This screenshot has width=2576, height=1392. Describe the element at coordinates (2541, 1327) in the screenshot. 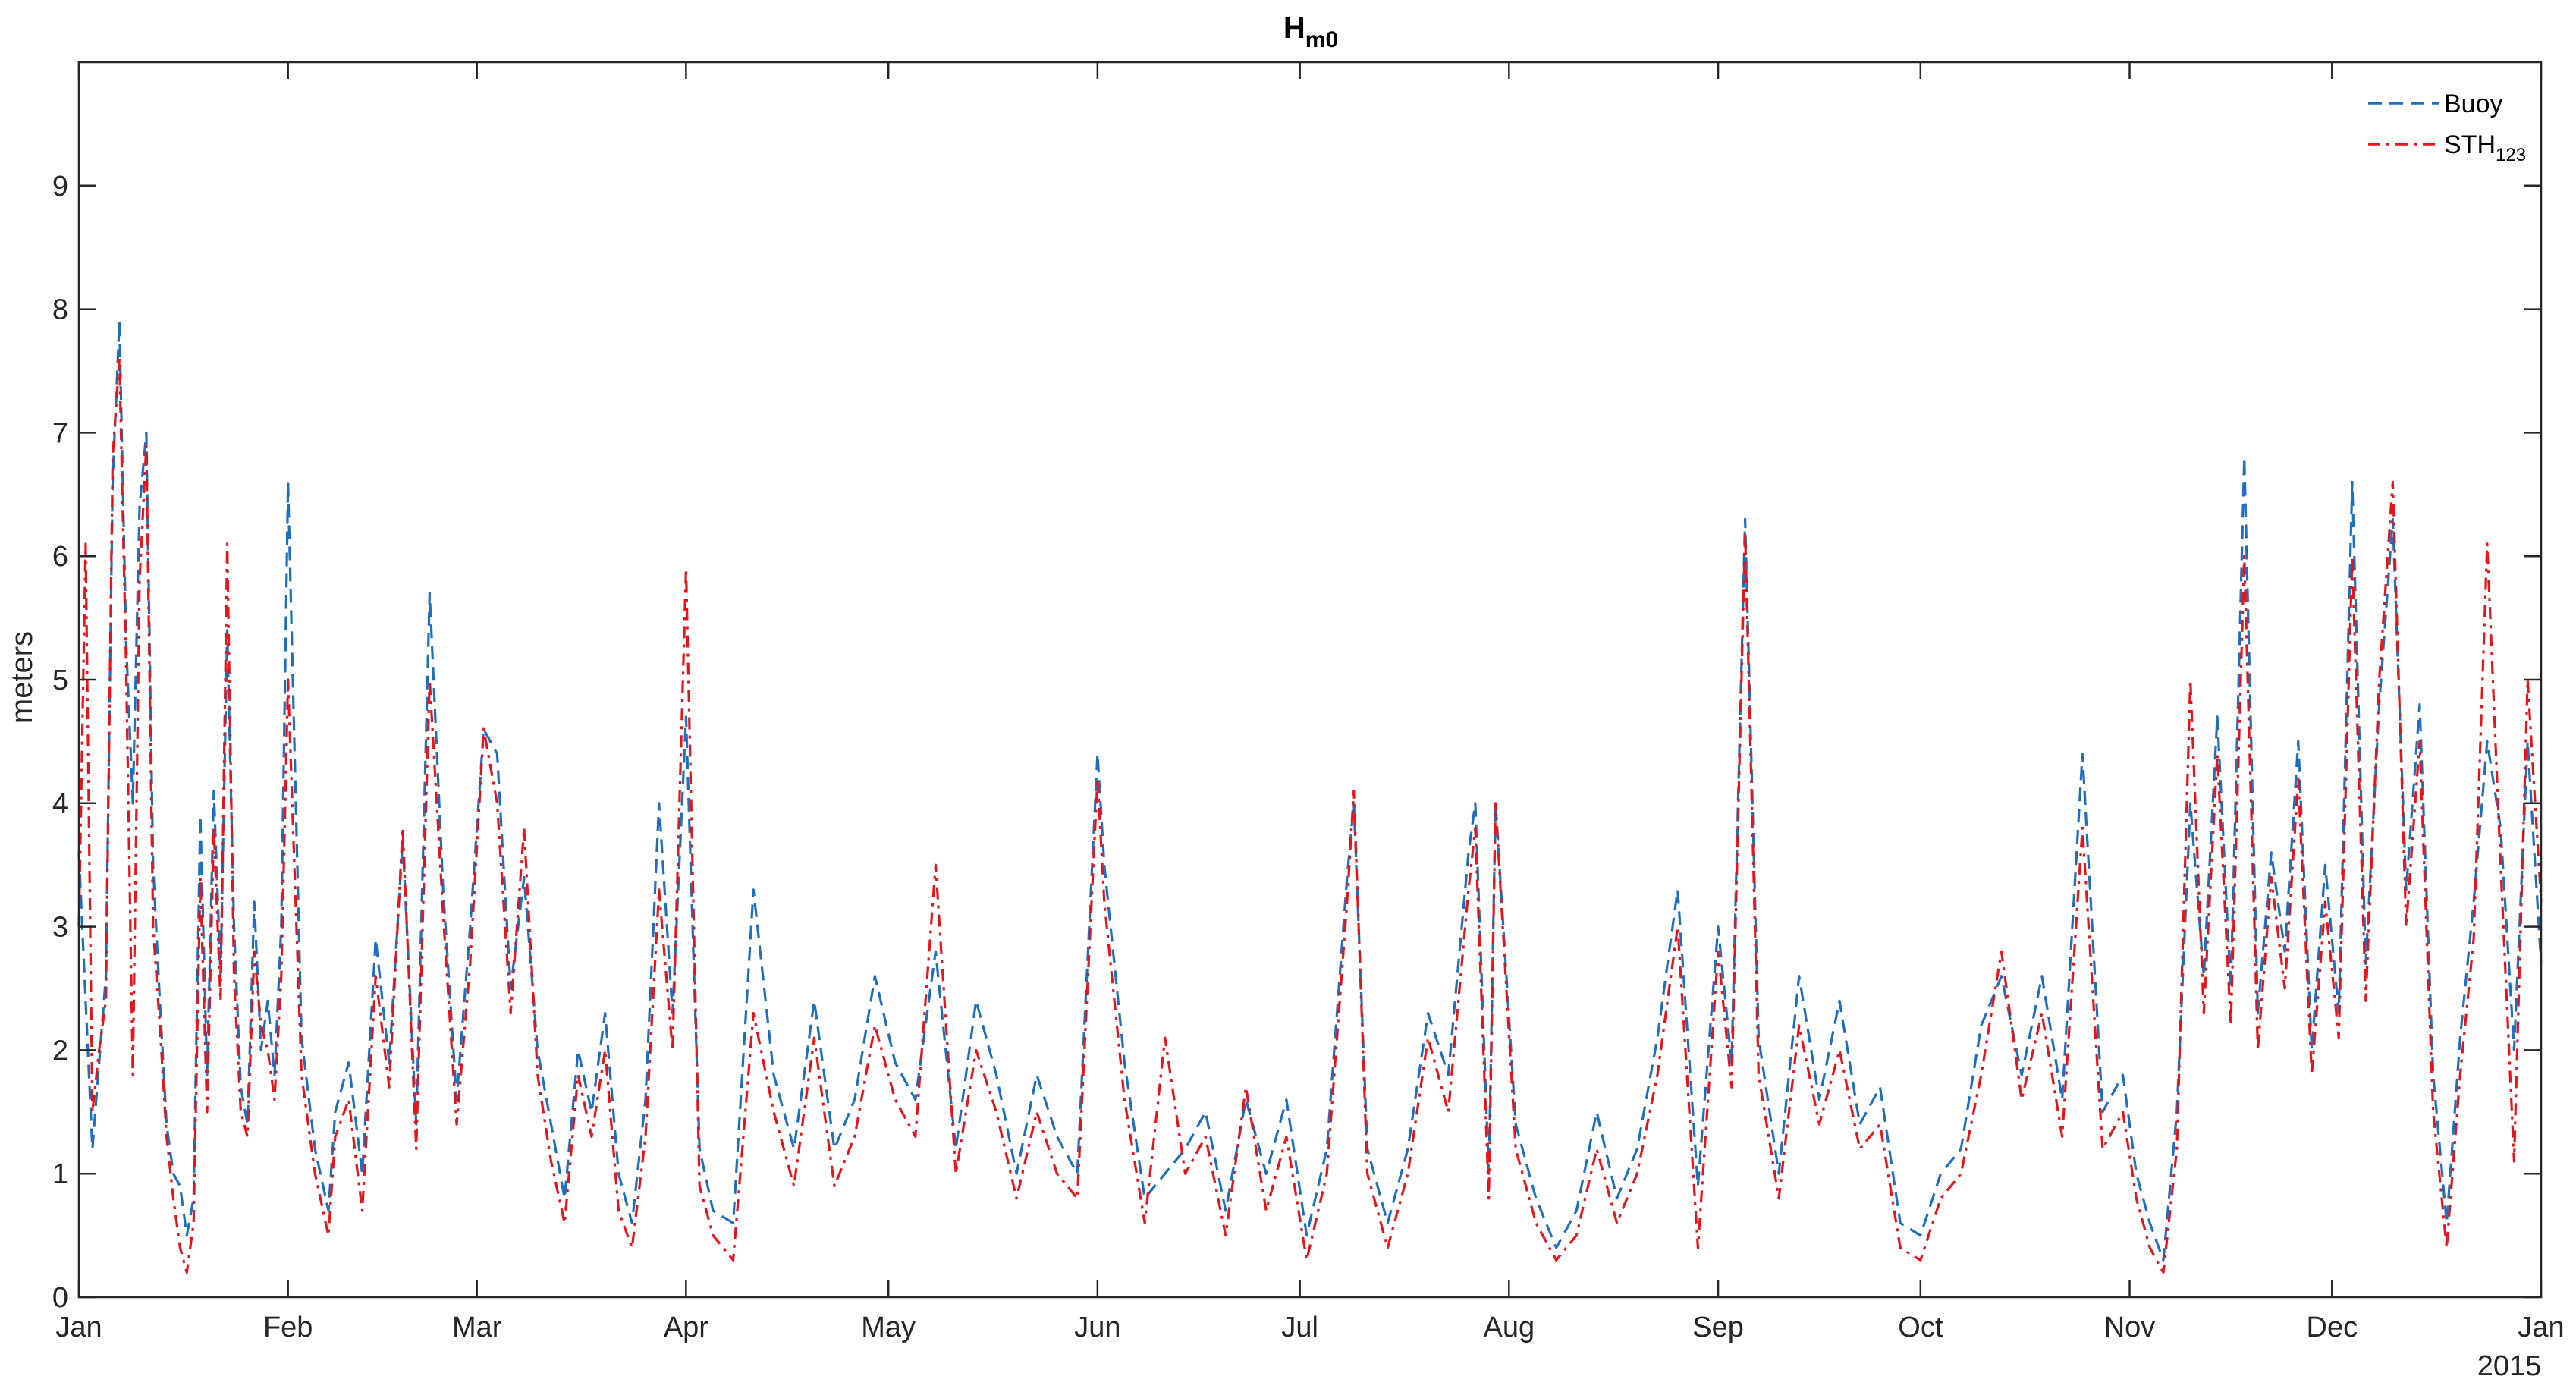

I see `x-tick-label-jan-next: Jan` at that location.